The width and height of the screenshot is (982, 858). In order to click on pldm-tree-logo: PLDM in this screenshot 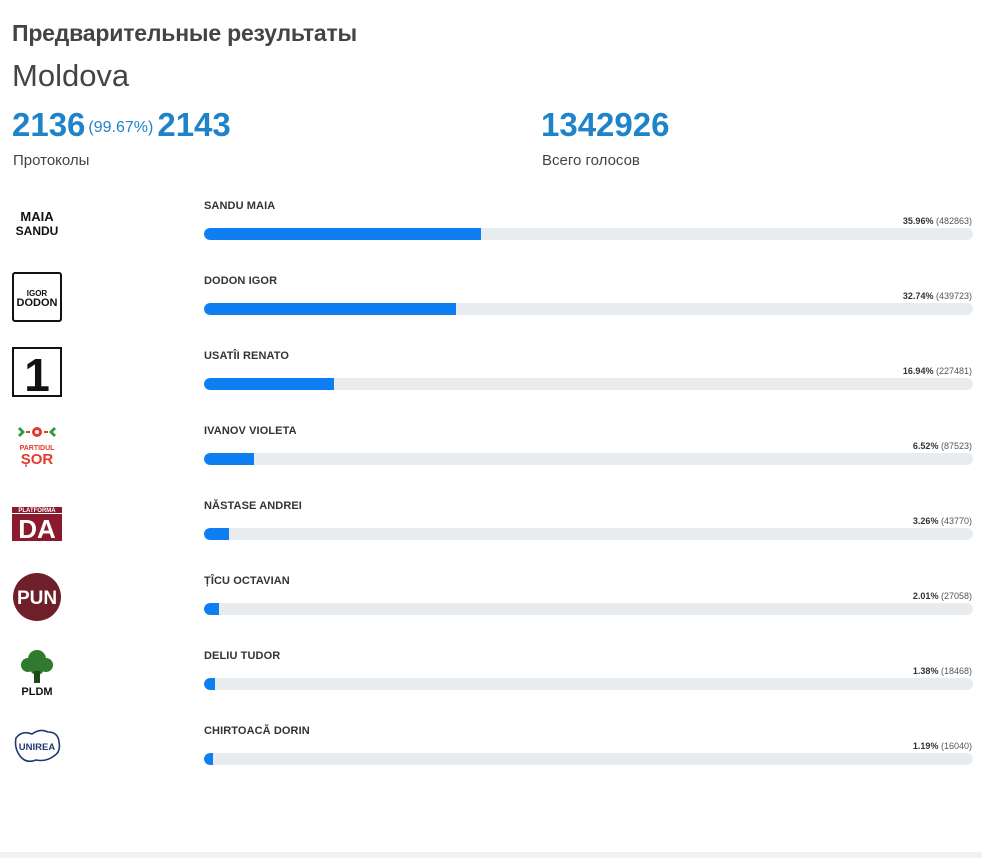, I will do `click(37, 672)`.